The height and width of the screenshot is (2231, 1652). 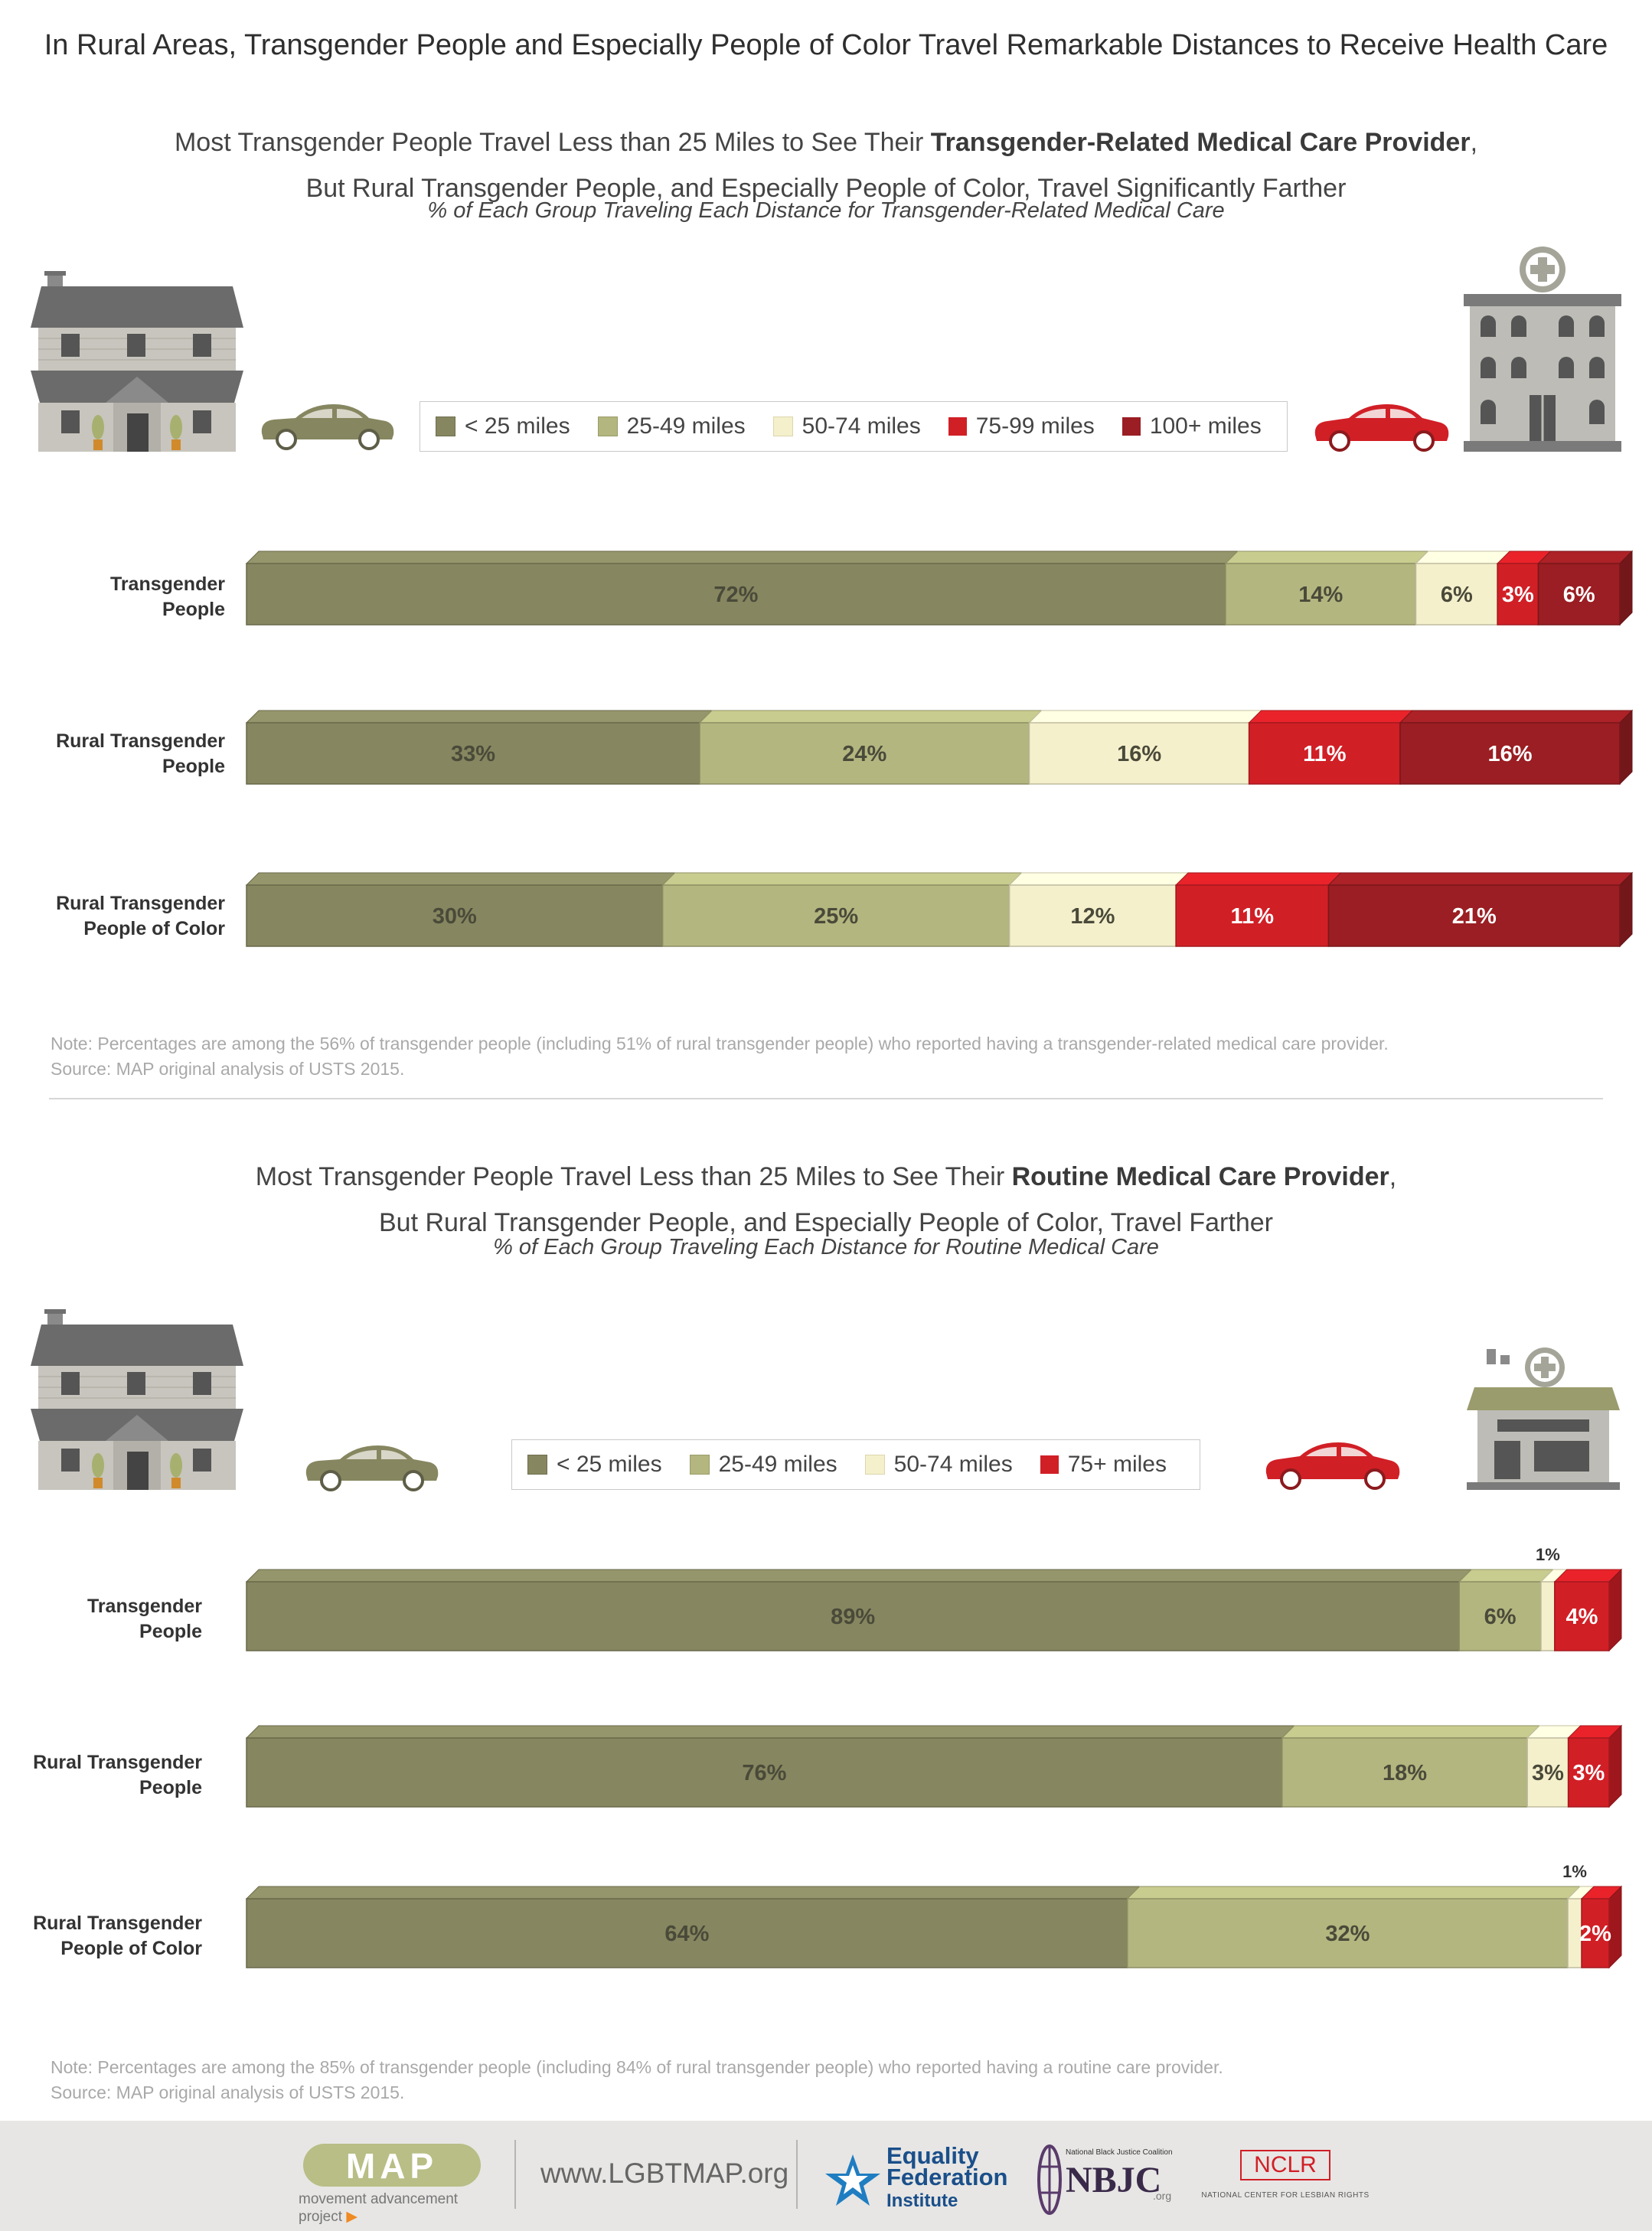 What do you see at coordinates (1162, 2196) in the screenshot?
I see `nbjc-org: .org` at bounding box center [1162, 2196].